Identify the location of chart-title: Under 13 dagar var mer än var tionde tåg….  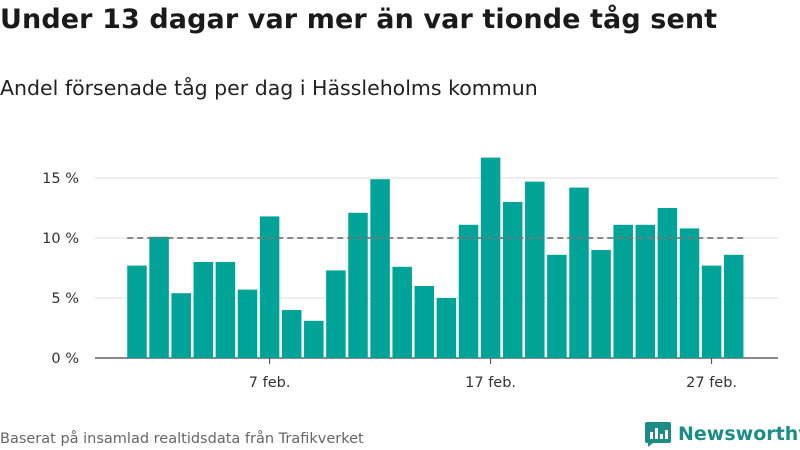
(359, 19).